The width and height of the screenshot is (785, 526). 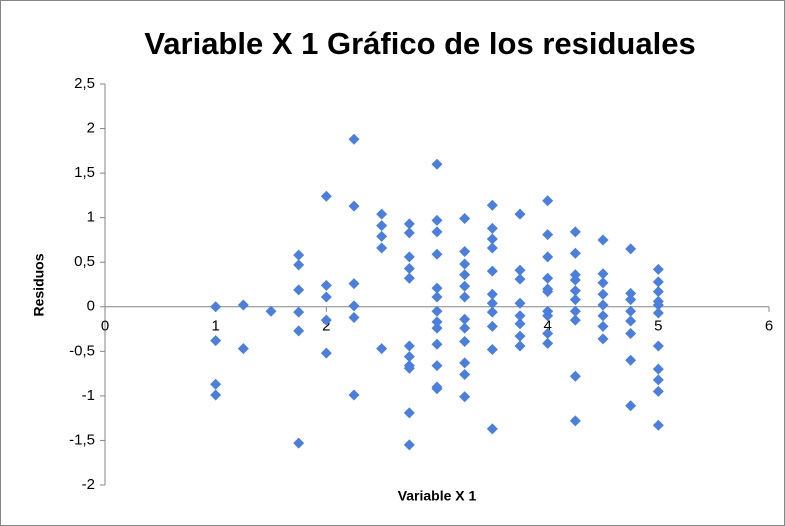 I want to click on y-tick-label: 0,5, so click(x=84, y=261).